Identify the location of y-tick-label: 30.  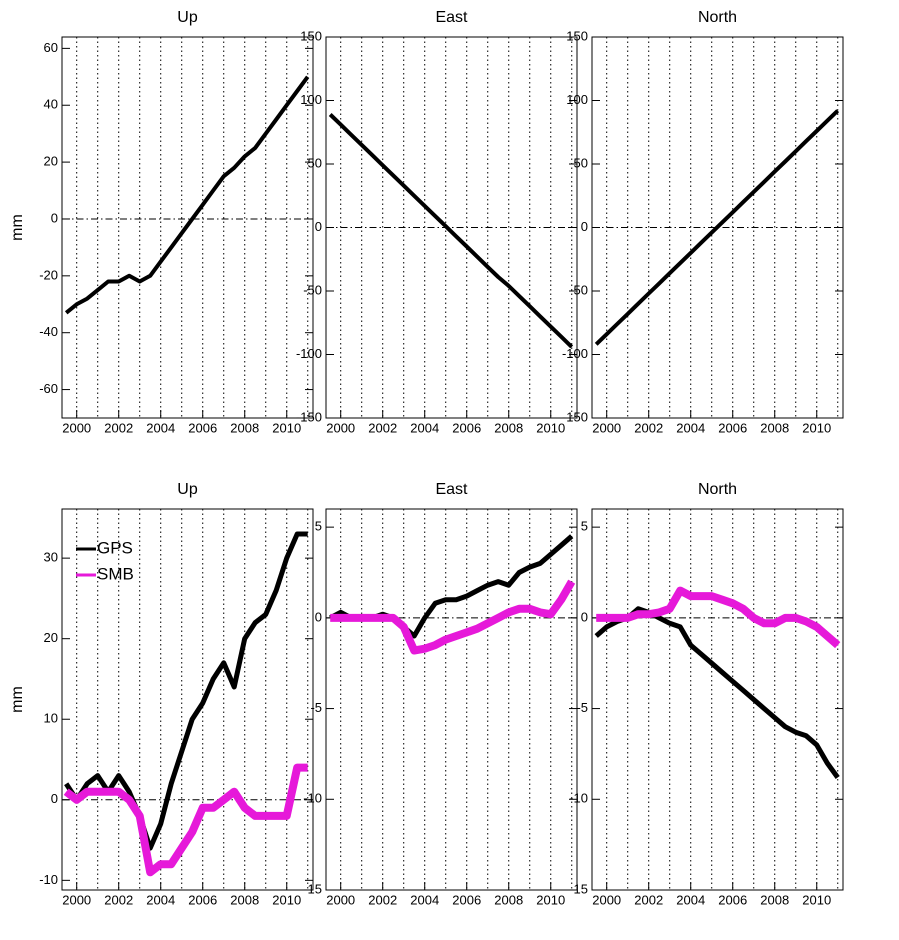
(51, 557).